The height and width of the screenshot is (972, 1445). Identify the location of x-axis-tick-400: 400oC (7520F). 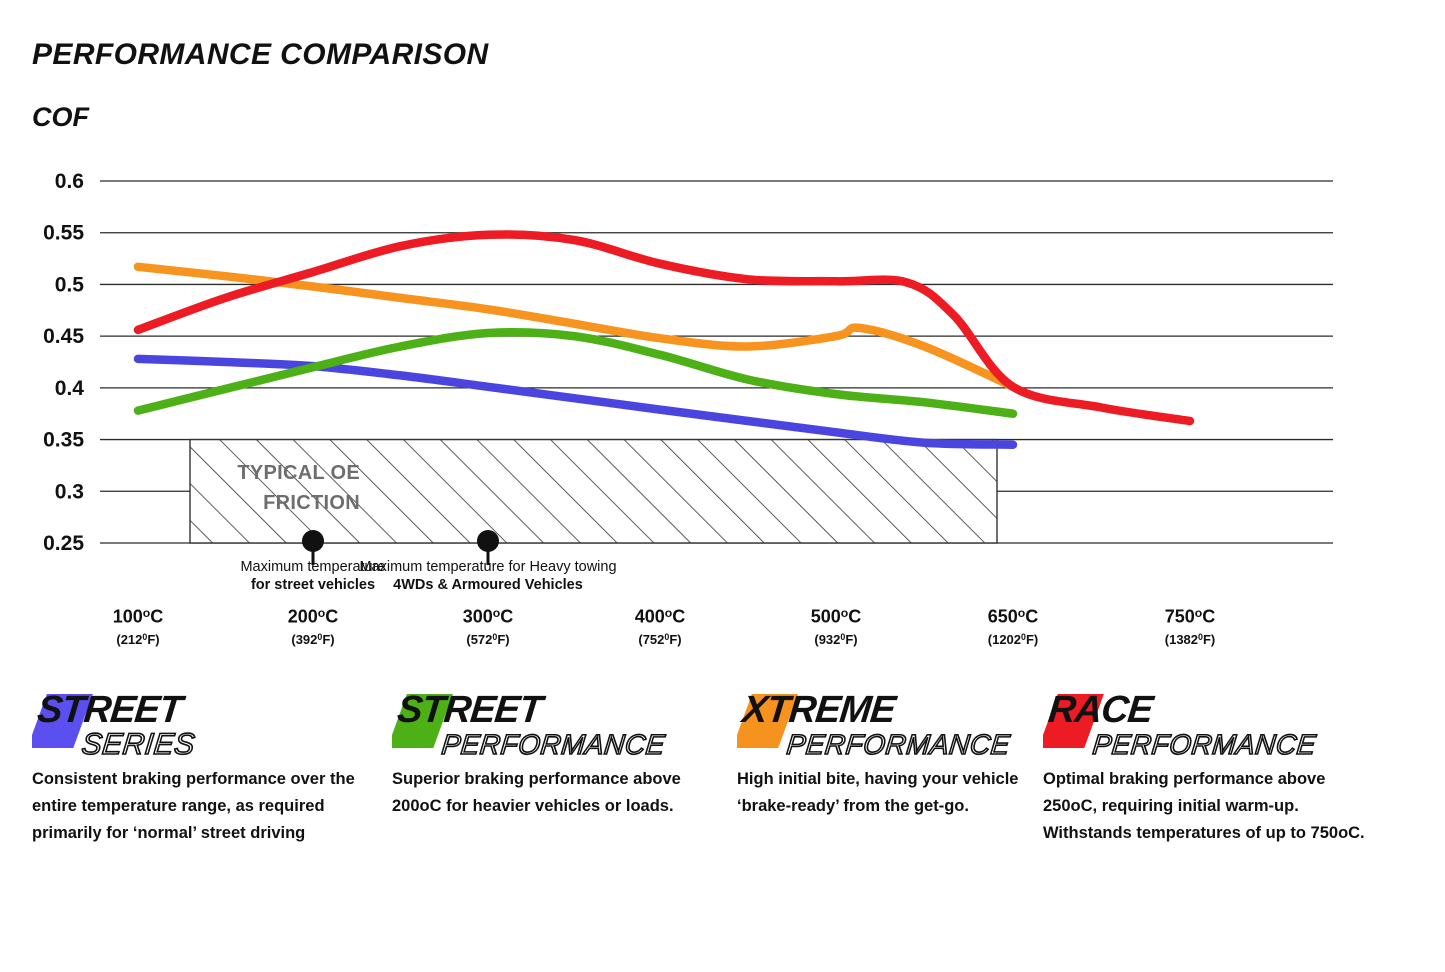
(660, 625).